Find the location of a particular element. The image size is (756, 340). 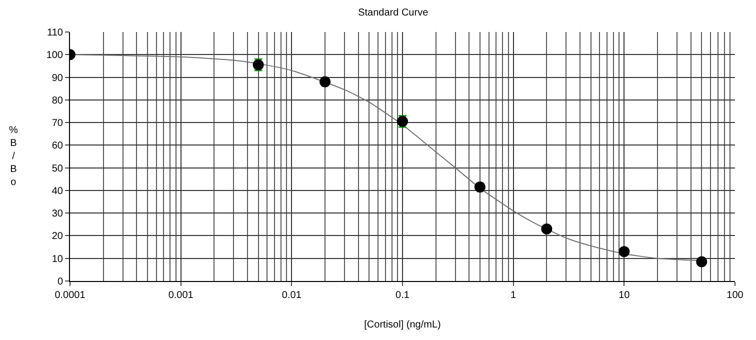

y-tick-label: 60 is located at coordinates (58, 146).